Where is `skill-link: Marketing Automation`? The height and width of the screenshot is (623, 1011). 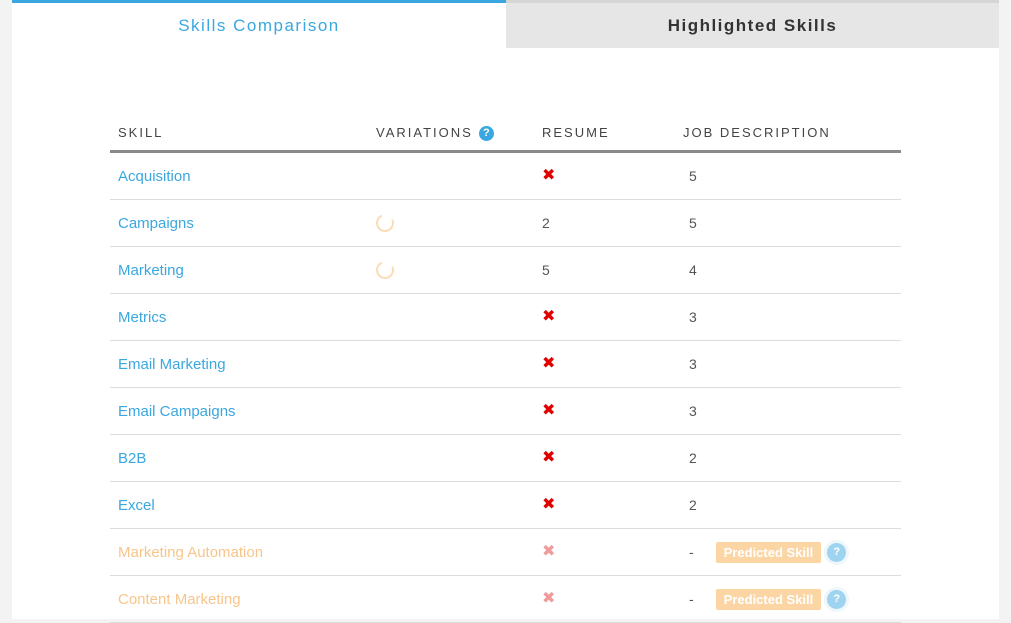 skill-link: Marketing Automation is located at coordinates (191, 552).